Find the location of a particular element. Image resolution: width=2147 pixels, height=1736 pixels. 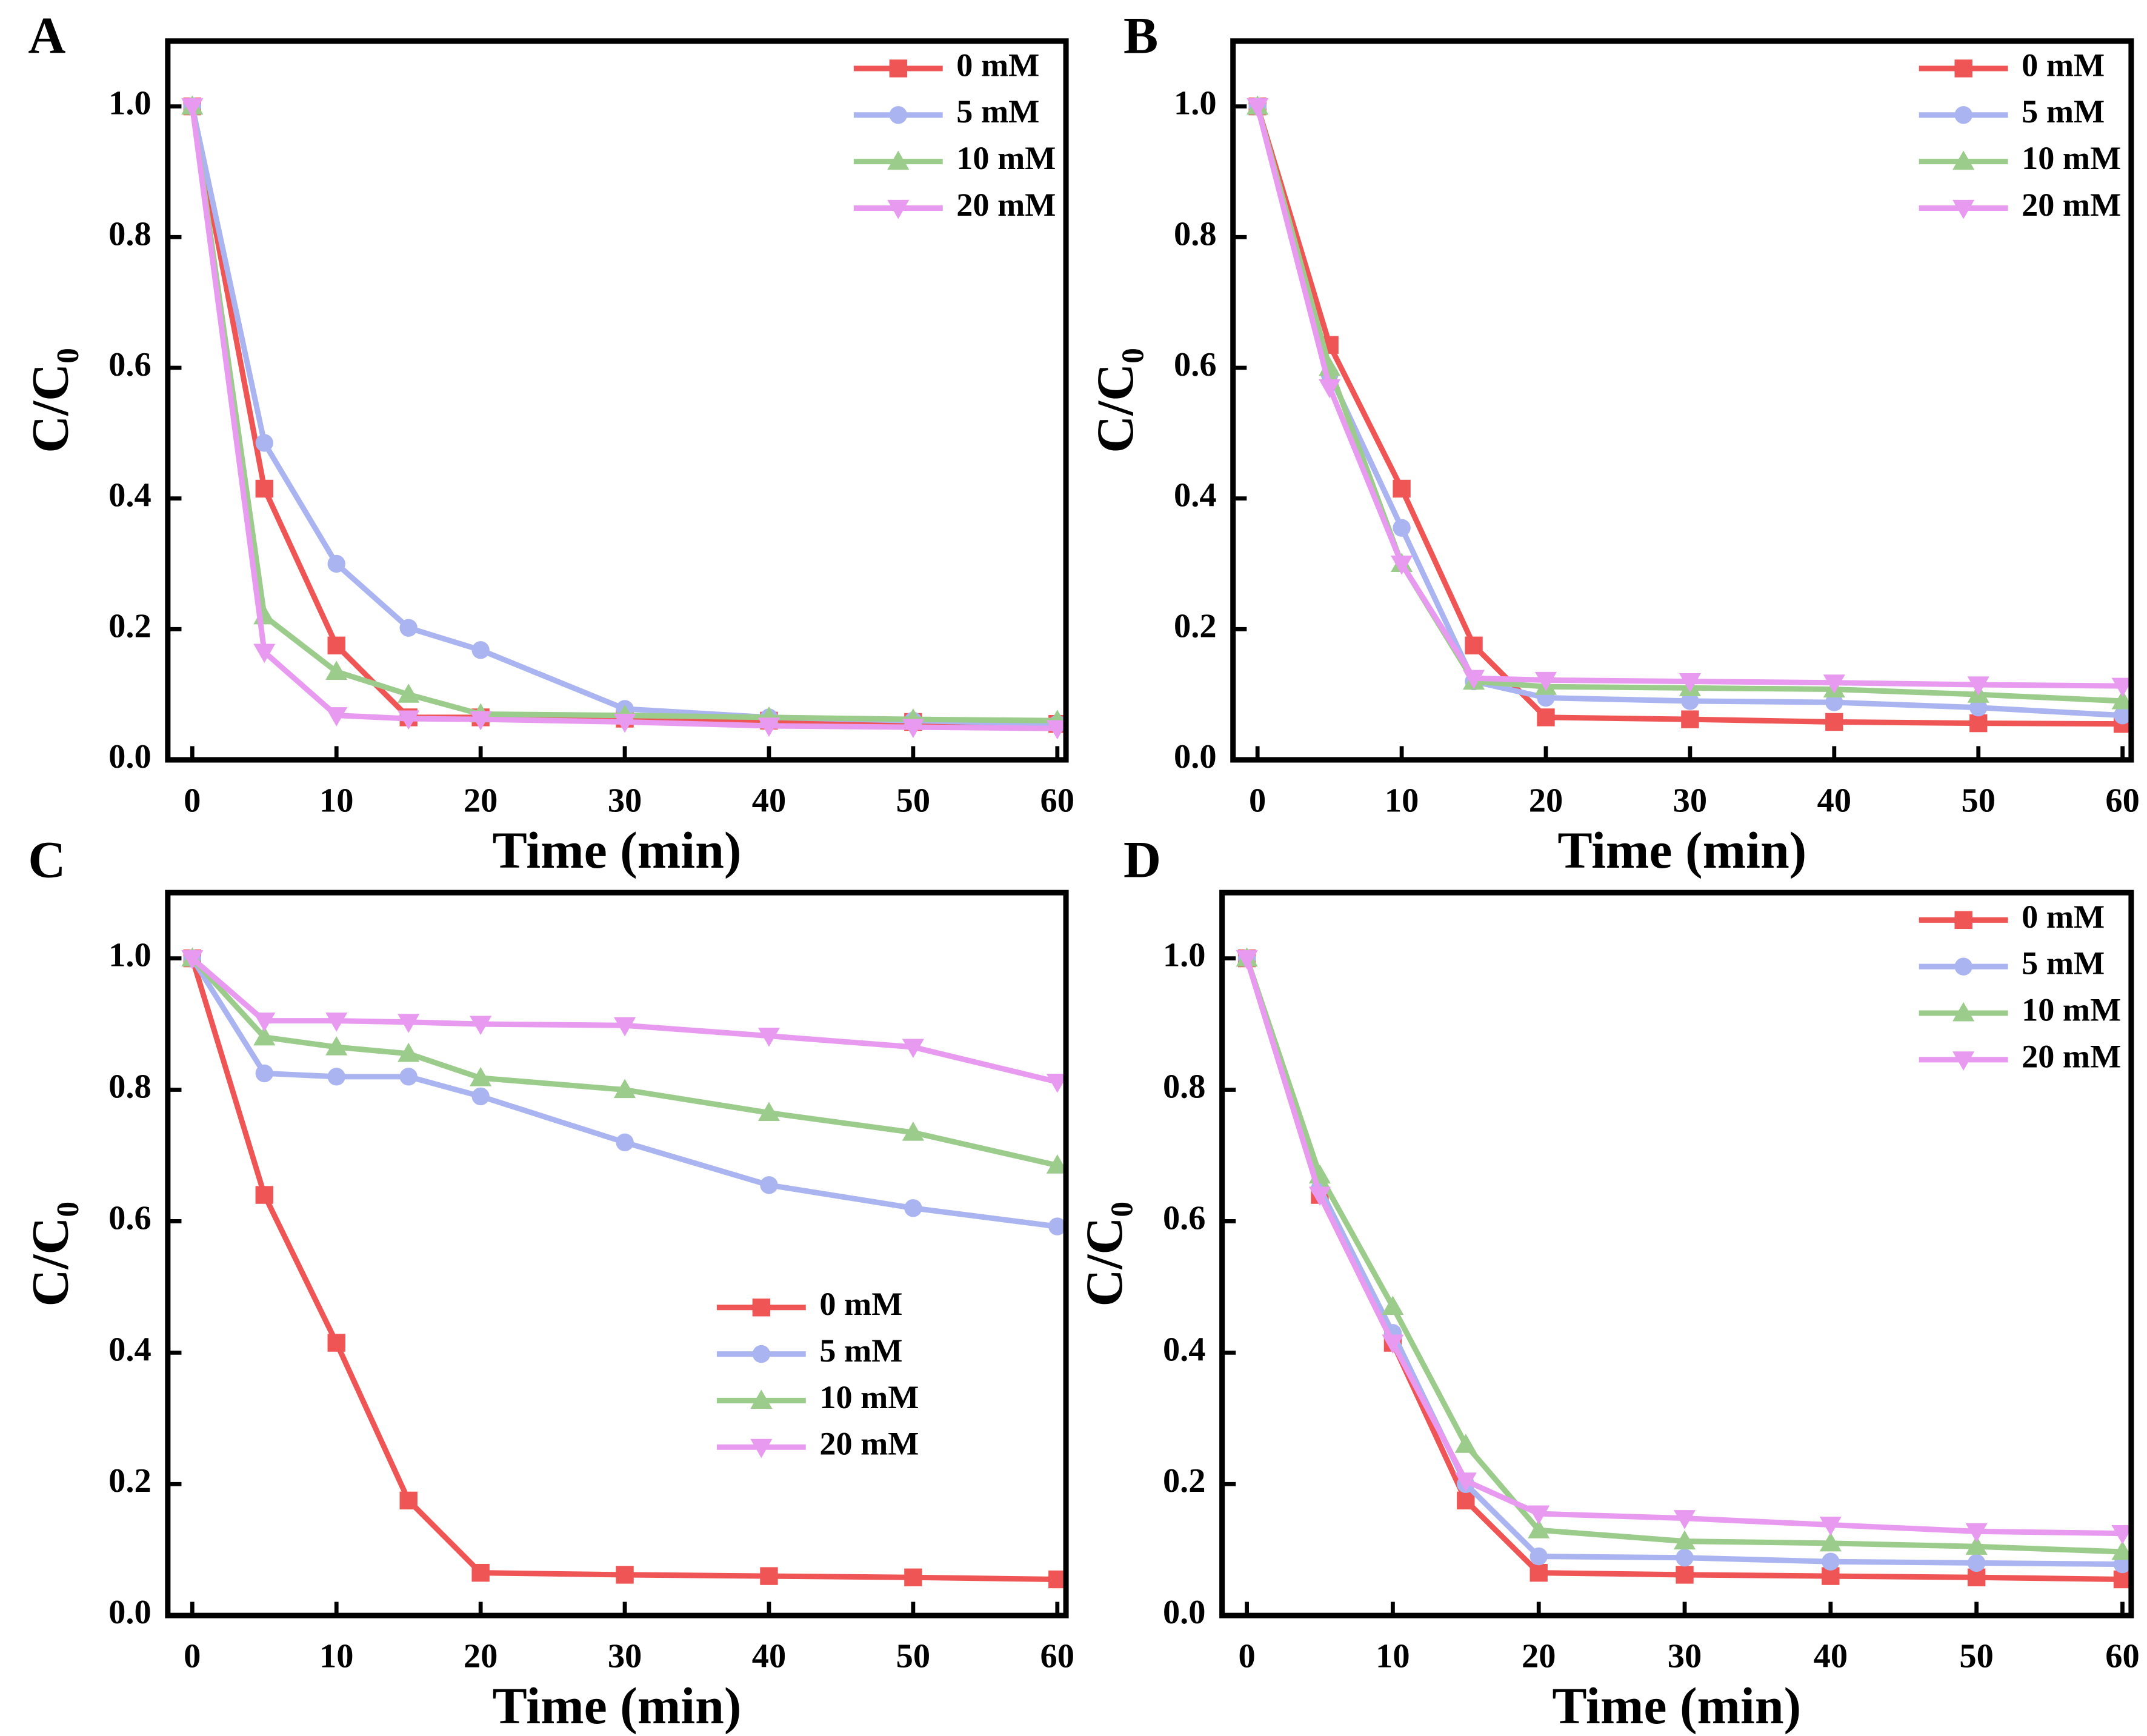

x-tick-label: 60 is located at coordinates (1057, 800).